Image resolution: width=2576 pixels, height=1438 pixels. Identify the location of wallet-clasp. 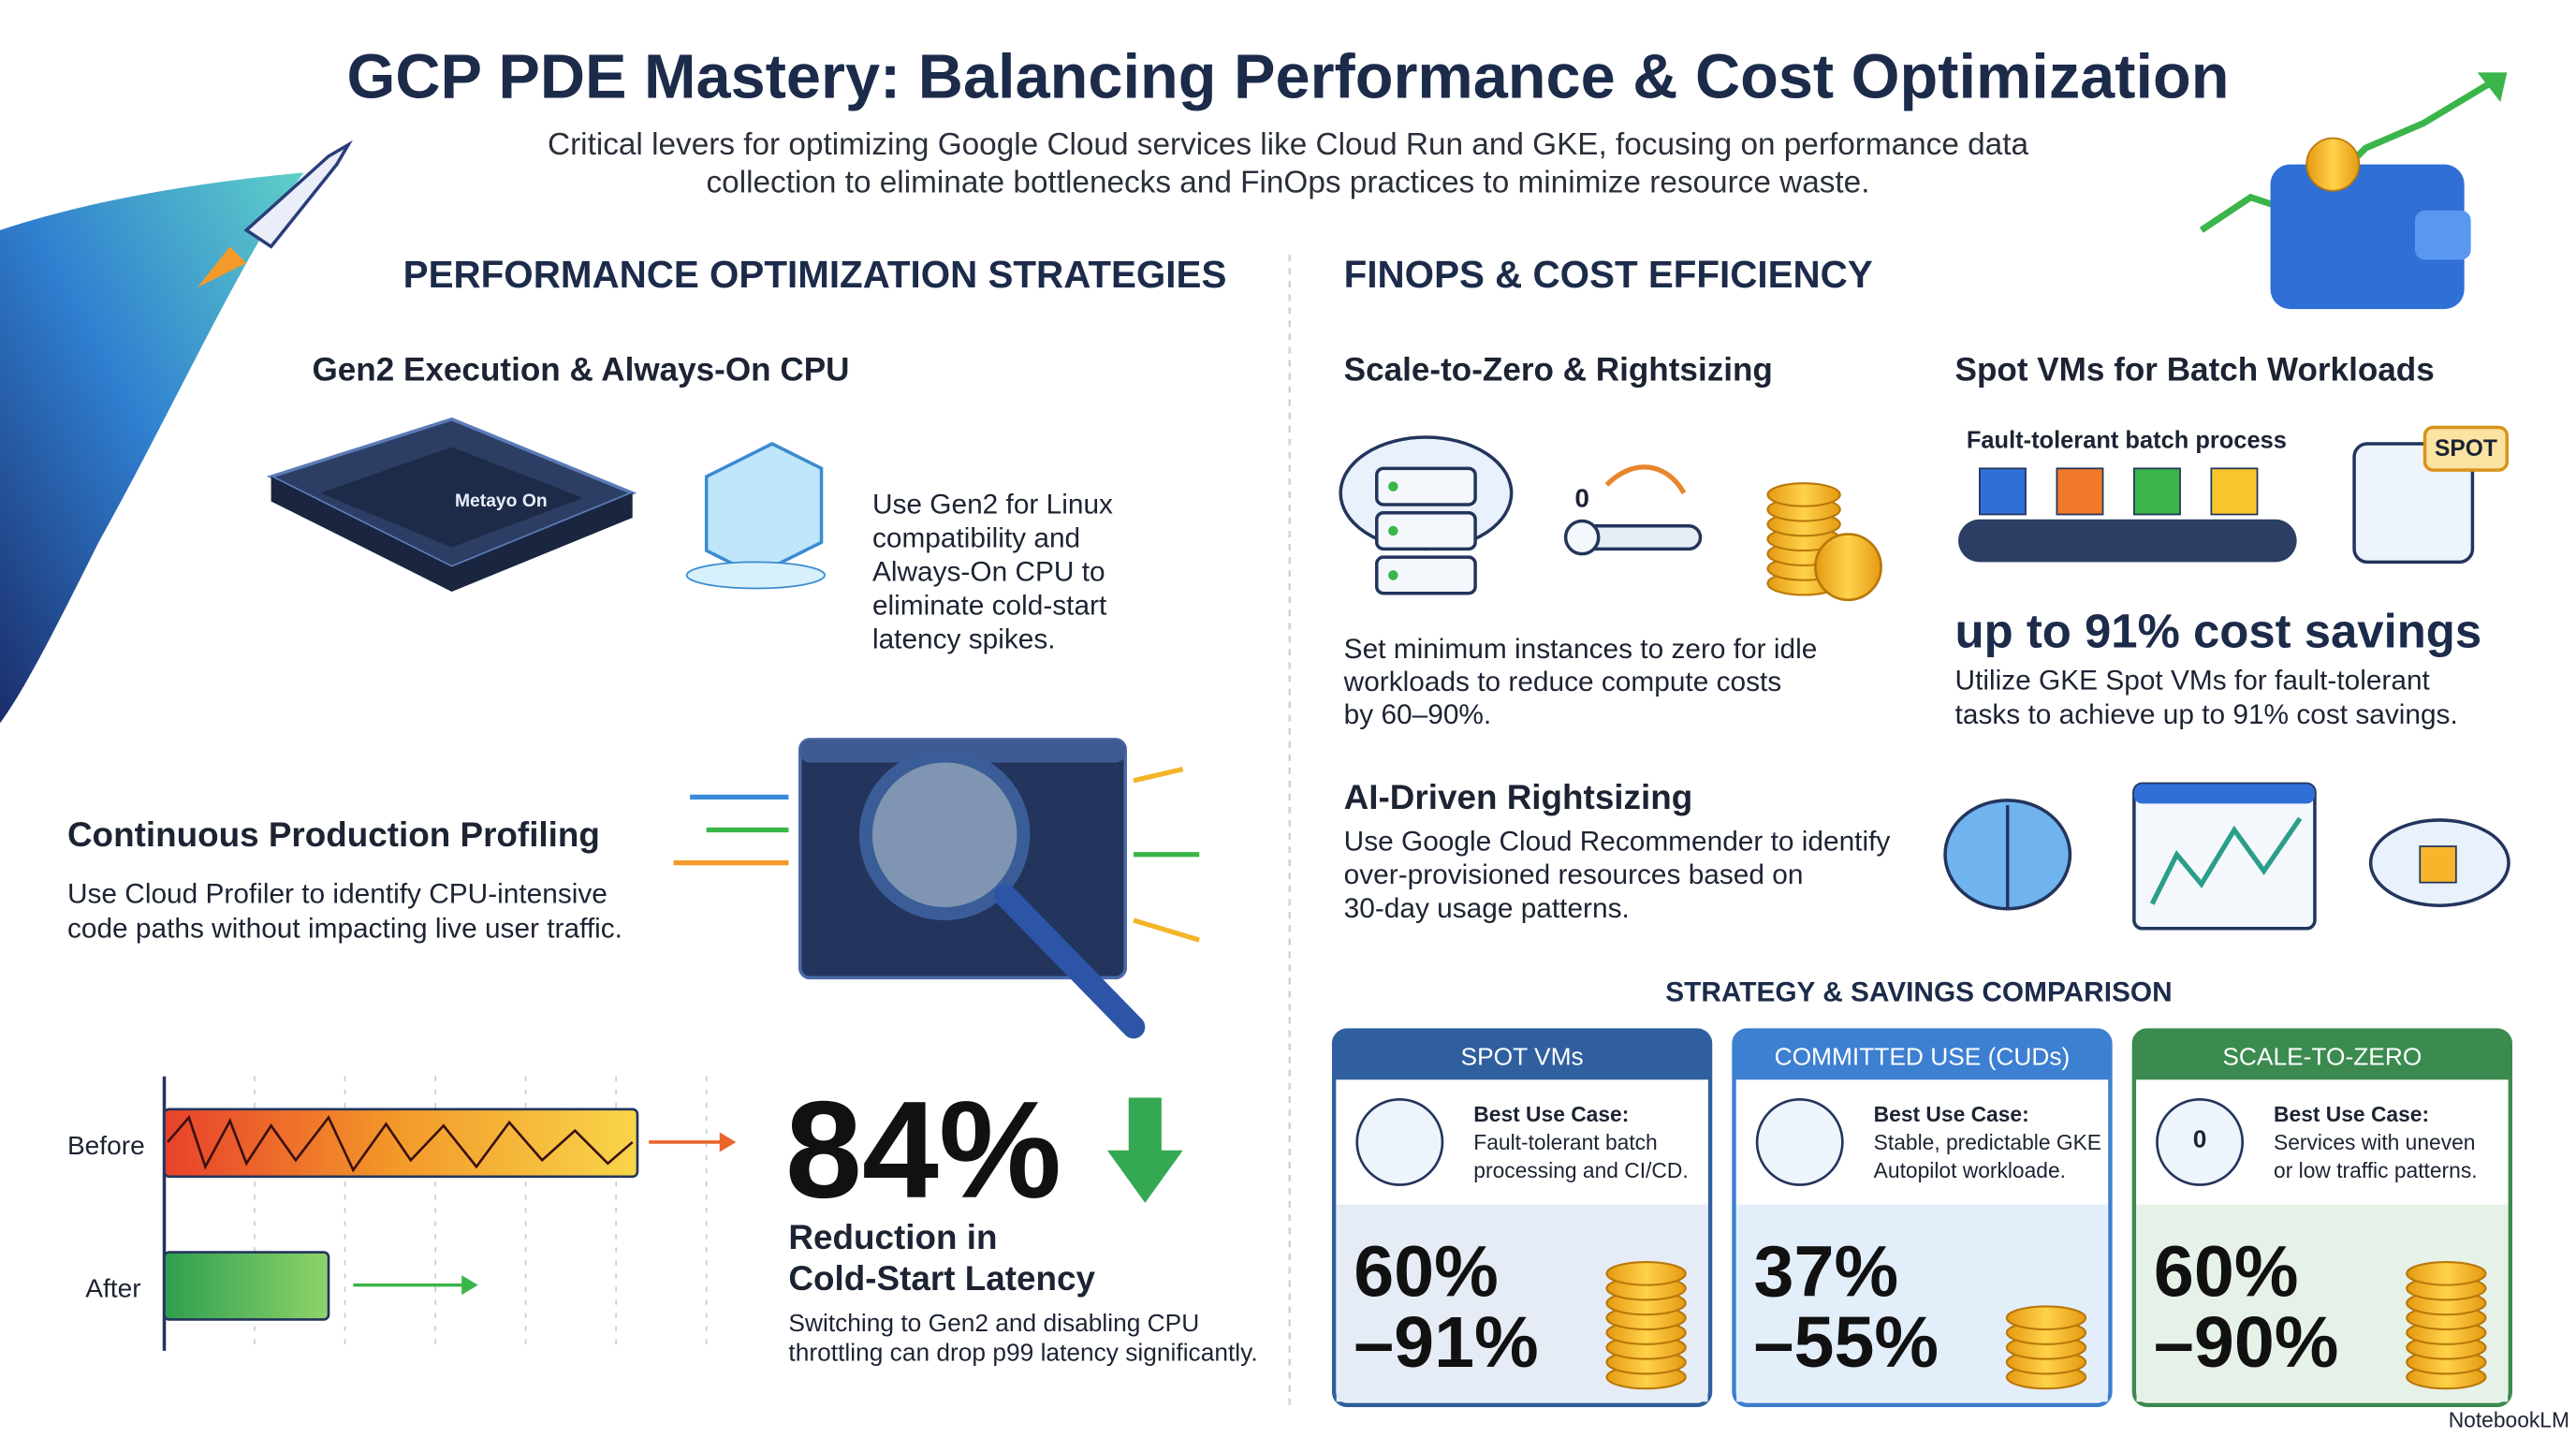
(2443, 235).